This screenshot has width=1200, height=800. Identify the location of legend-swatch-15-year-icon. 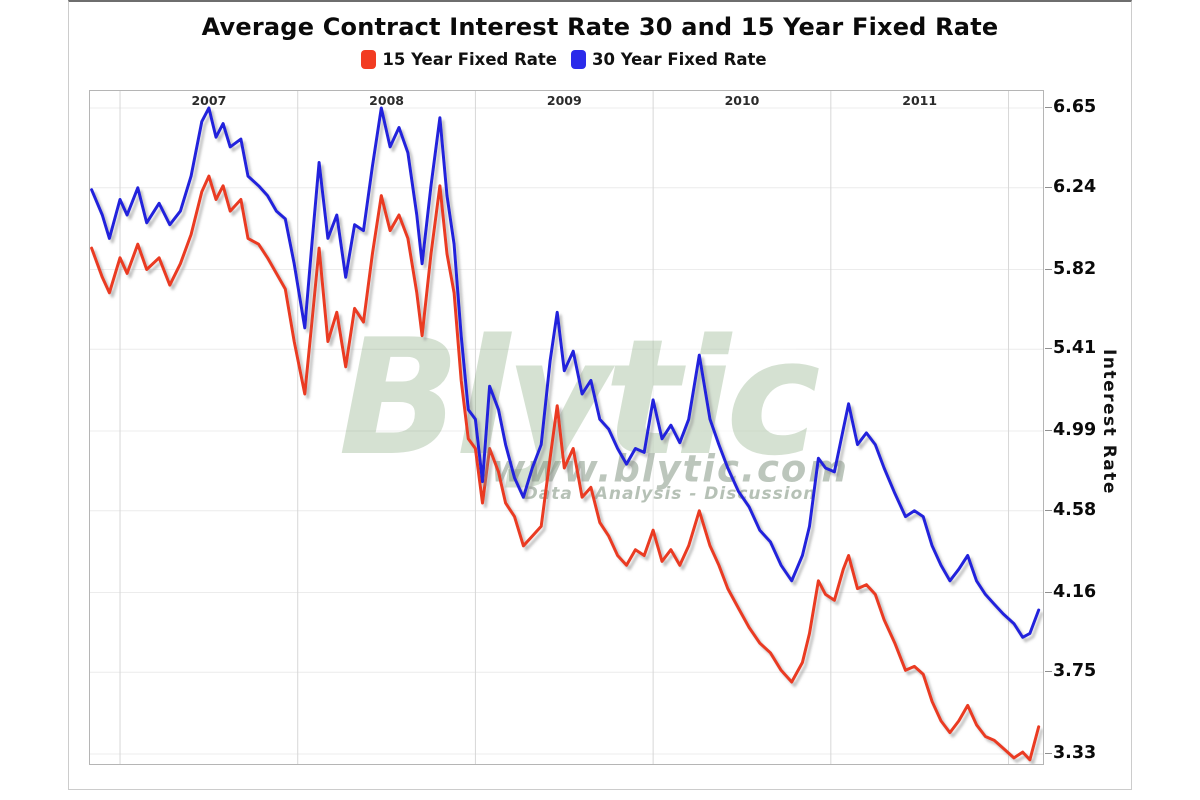
(369, 59).